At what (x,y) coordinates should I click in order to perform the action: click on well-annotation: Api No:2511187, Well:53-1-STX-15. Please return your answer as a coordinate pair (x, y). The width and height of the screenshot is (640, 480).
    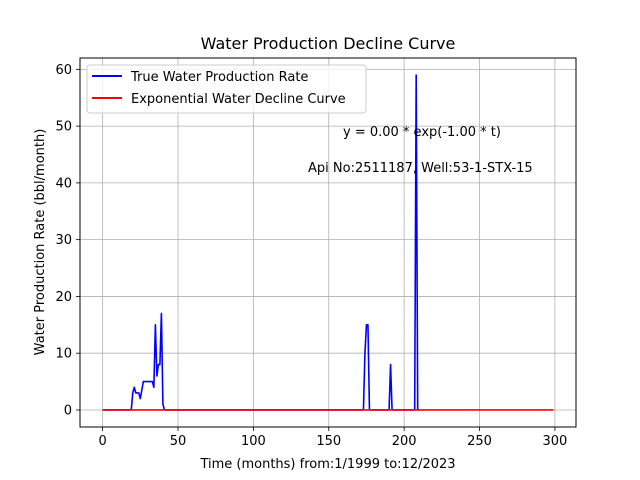
    Looking at the image, I should click on (420, 168).